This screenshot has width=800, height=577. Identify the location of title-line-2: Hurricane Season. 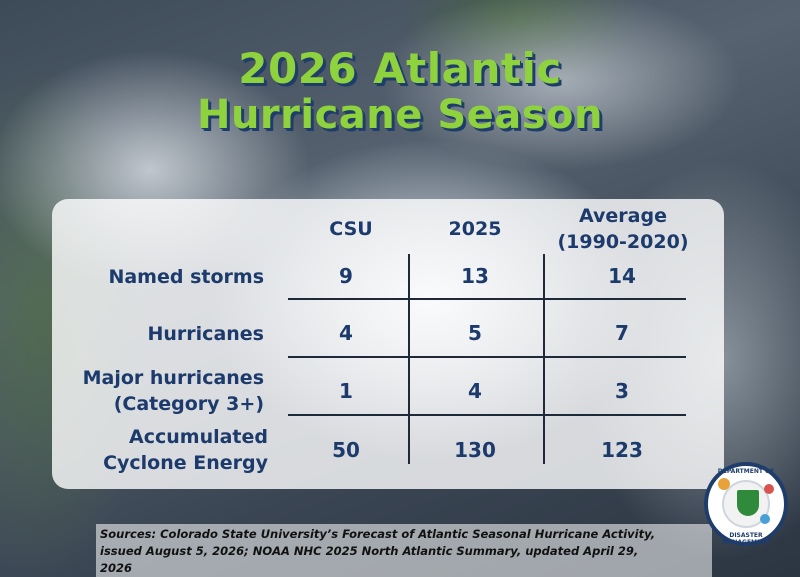
(400, 115).